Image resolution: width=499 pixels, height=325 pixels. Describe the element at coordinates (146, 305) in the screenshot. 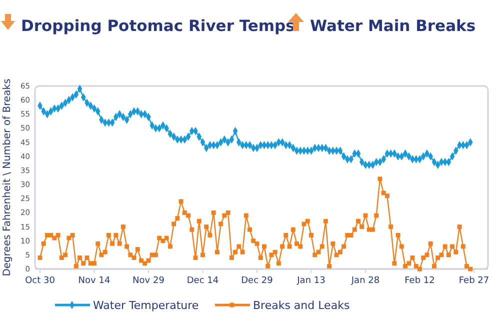

I see `legend-label: Water Temperature` at that location.